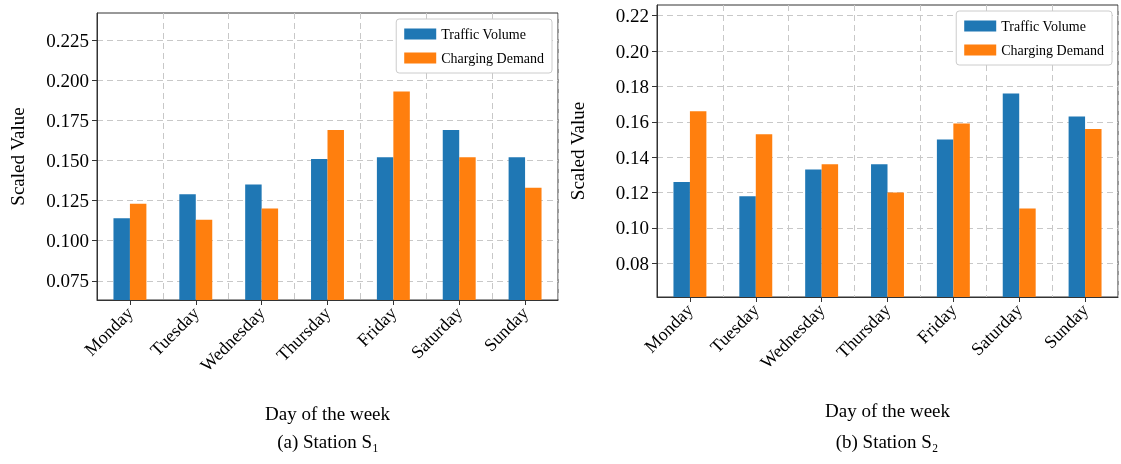  Describe the element at coordinates (887, 442) in the screenshot. I see `text: (b) Station S₂` at that location.